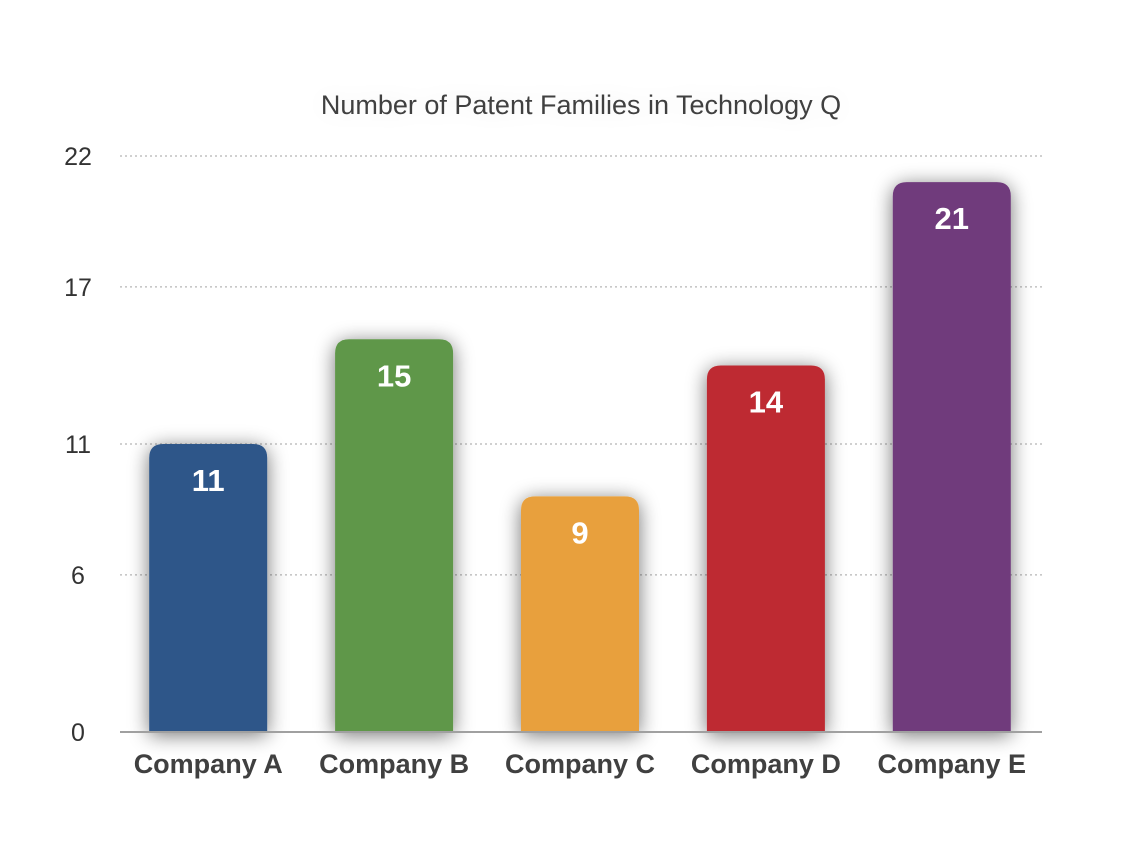 The image size is (1132, 858). What do you see at coordinates (208, 764) in the screenshot?
I see `x-tick-label: Company A` at bounding box center [208, 764].